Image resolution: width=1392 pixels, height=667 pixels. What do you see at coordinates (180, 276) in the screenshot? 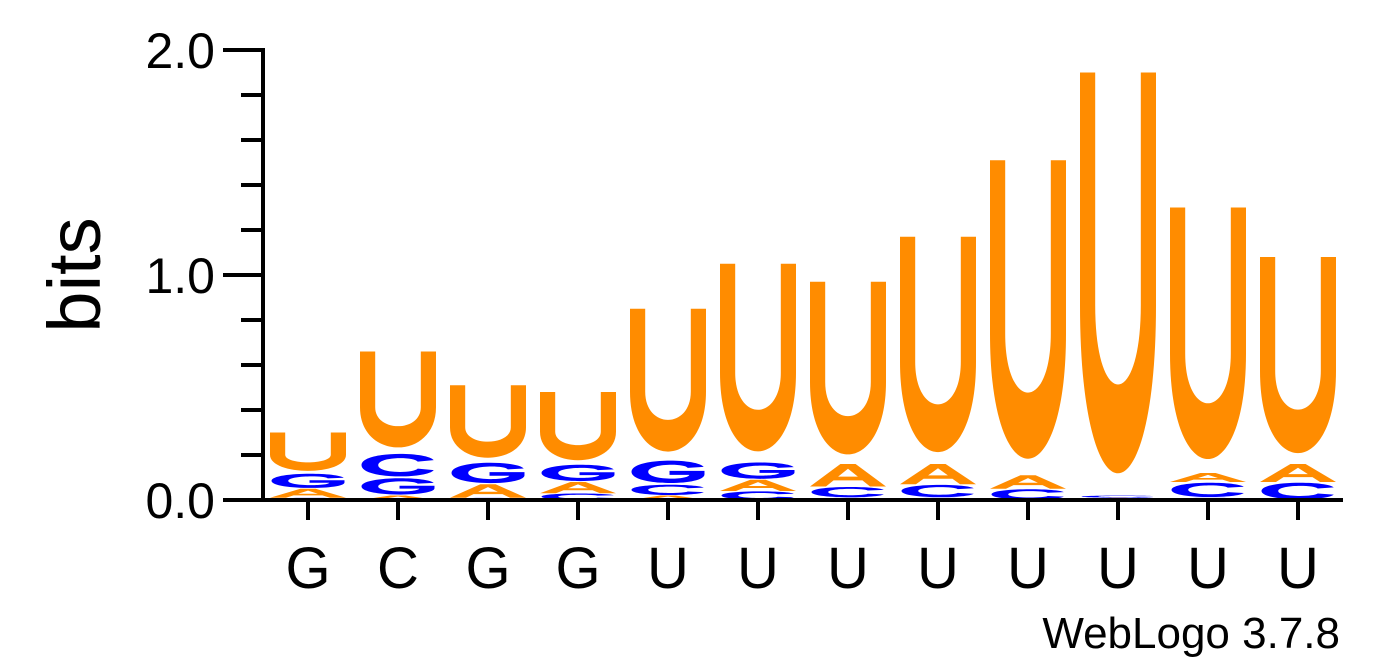
I see `y-tick-label: 1.0` at bounding box center [180, 276].